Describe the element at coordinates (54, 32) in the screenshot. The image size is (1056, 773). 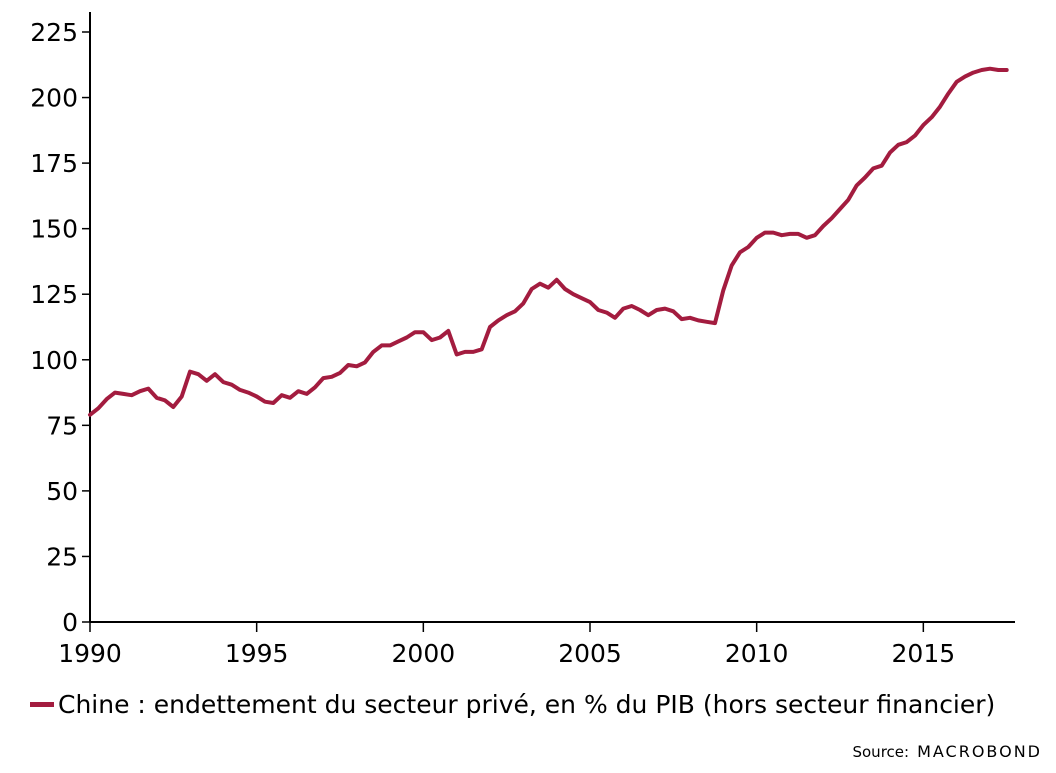
I see `y-tick-label: 225` at that location.